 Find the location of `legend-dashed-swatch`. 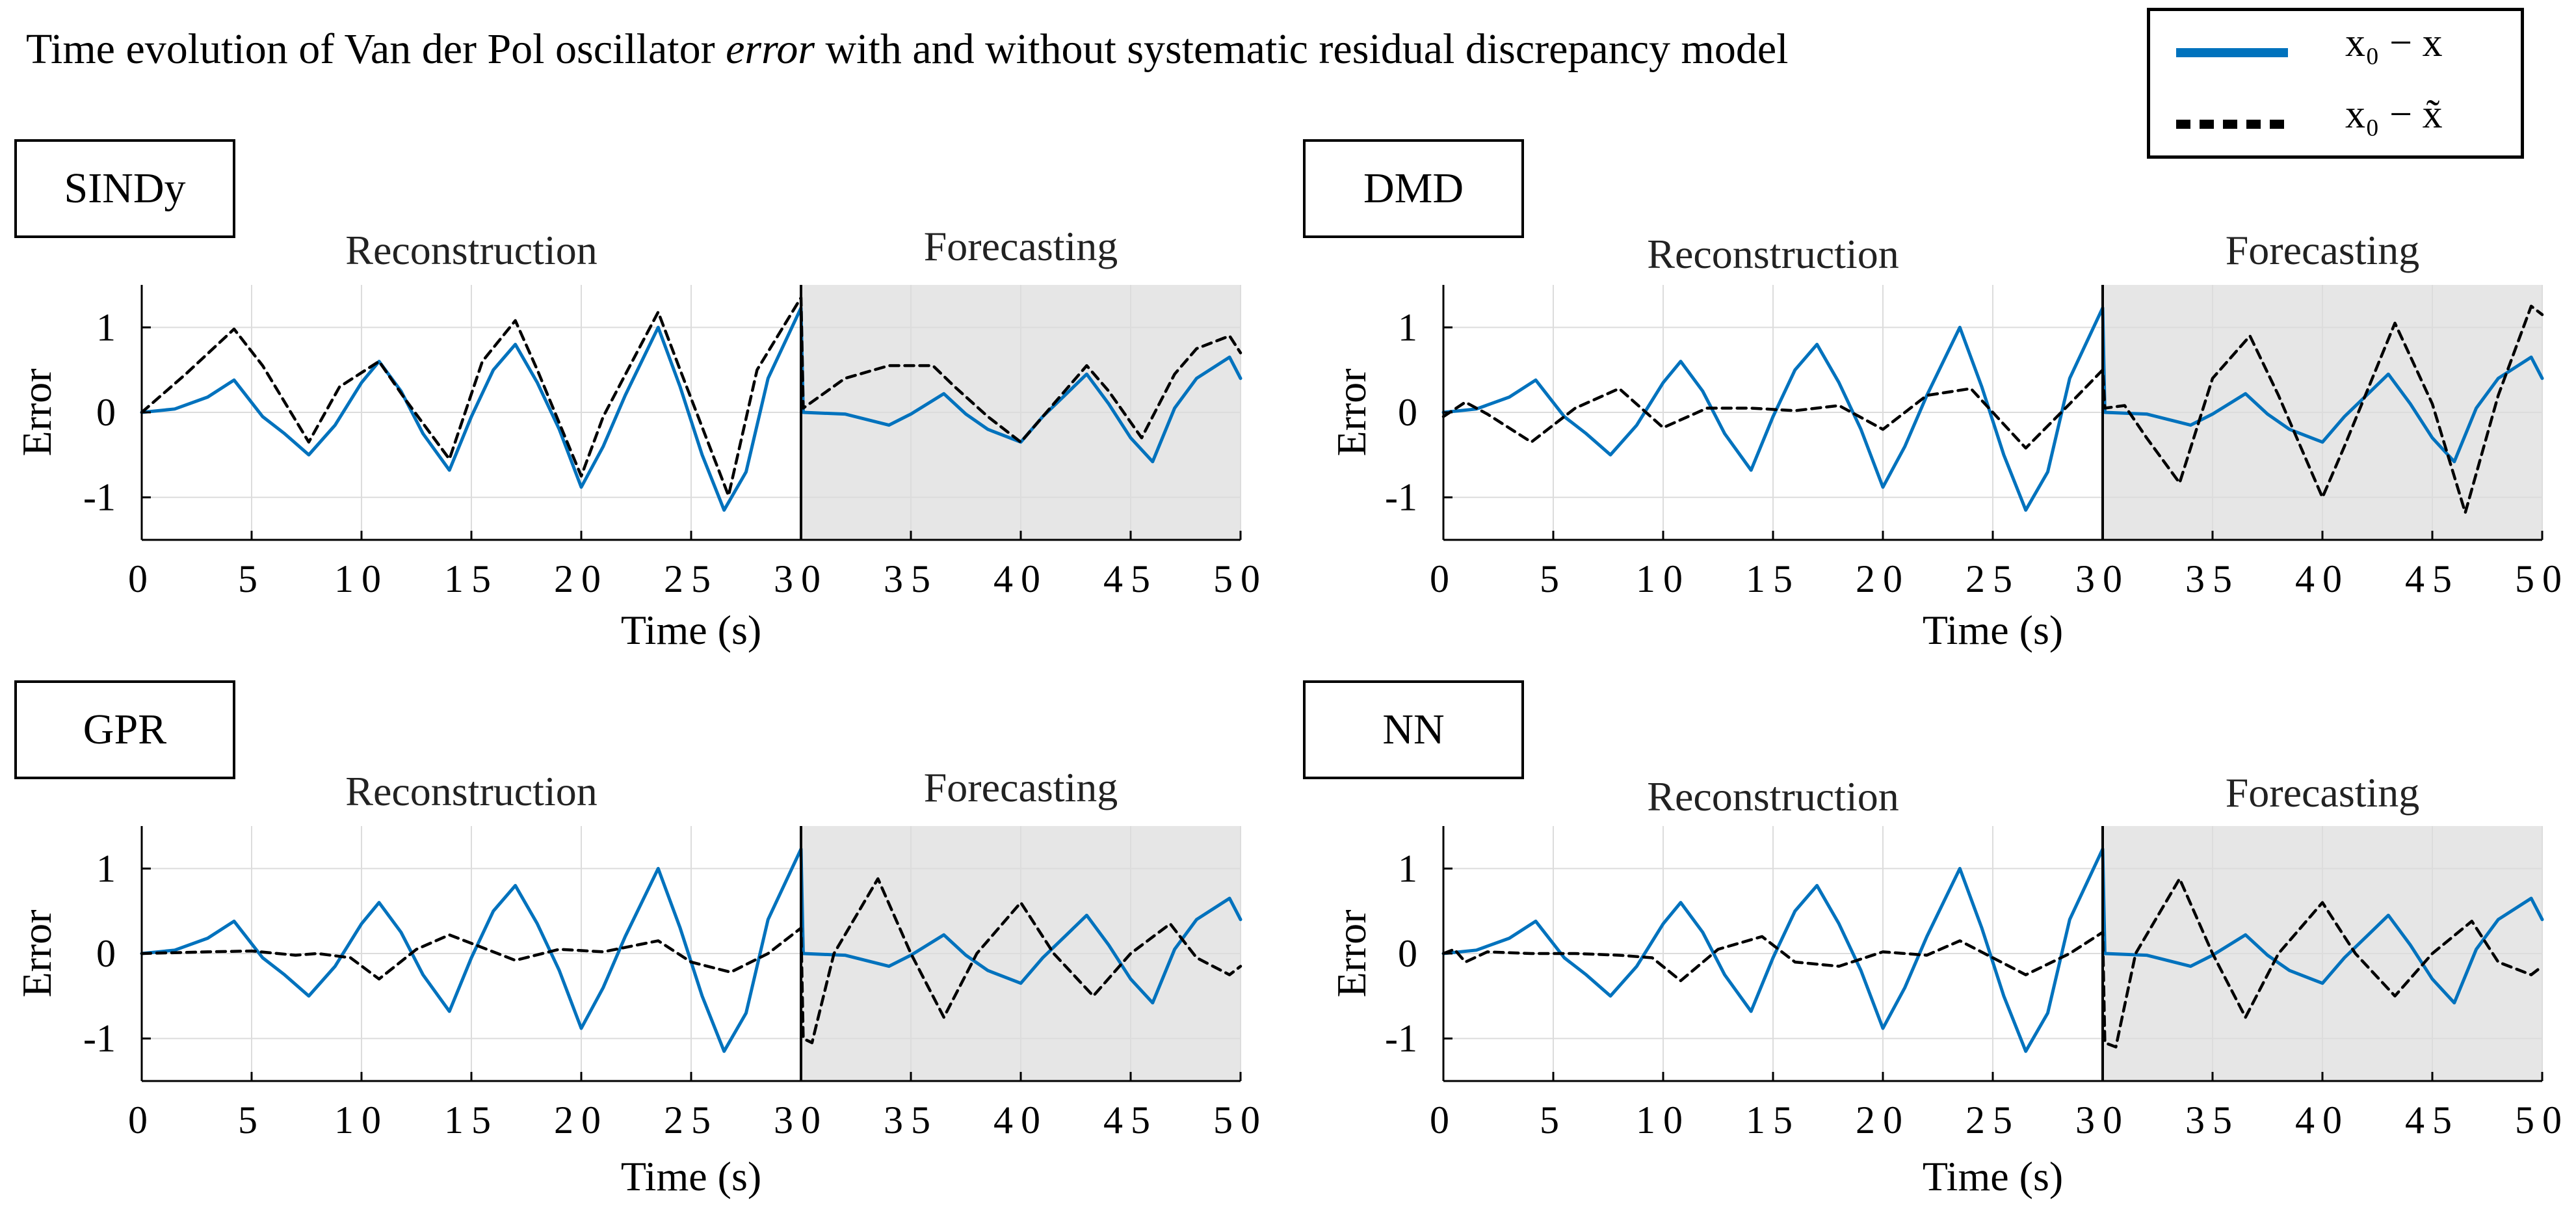

legend-dashed-swatch is located at coordinates (2232, 124).